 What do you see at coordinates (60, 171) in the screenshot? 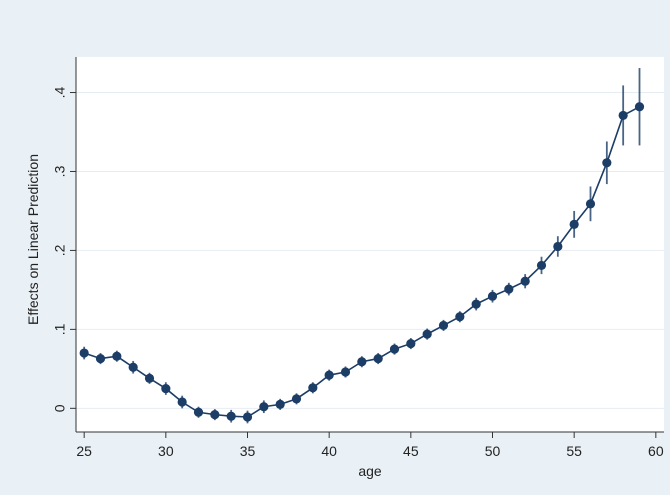
I see `y-tick-label: .3` at bounding box center [60, 171].